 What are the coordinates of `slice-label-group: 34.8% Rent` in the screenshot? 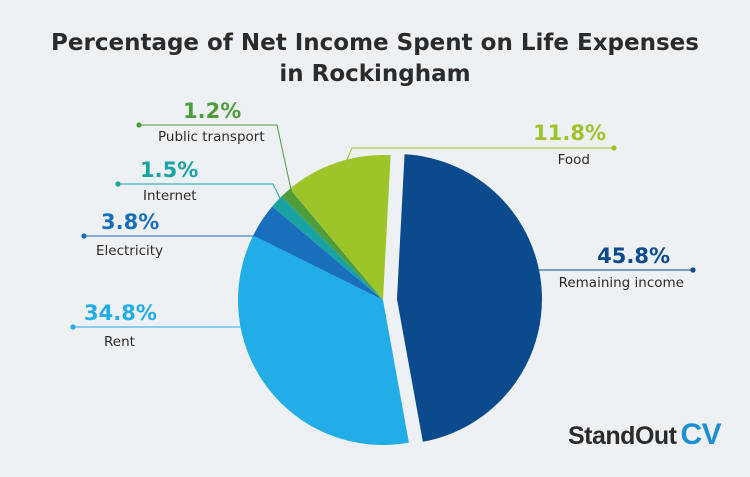 It's located at (173, 325).